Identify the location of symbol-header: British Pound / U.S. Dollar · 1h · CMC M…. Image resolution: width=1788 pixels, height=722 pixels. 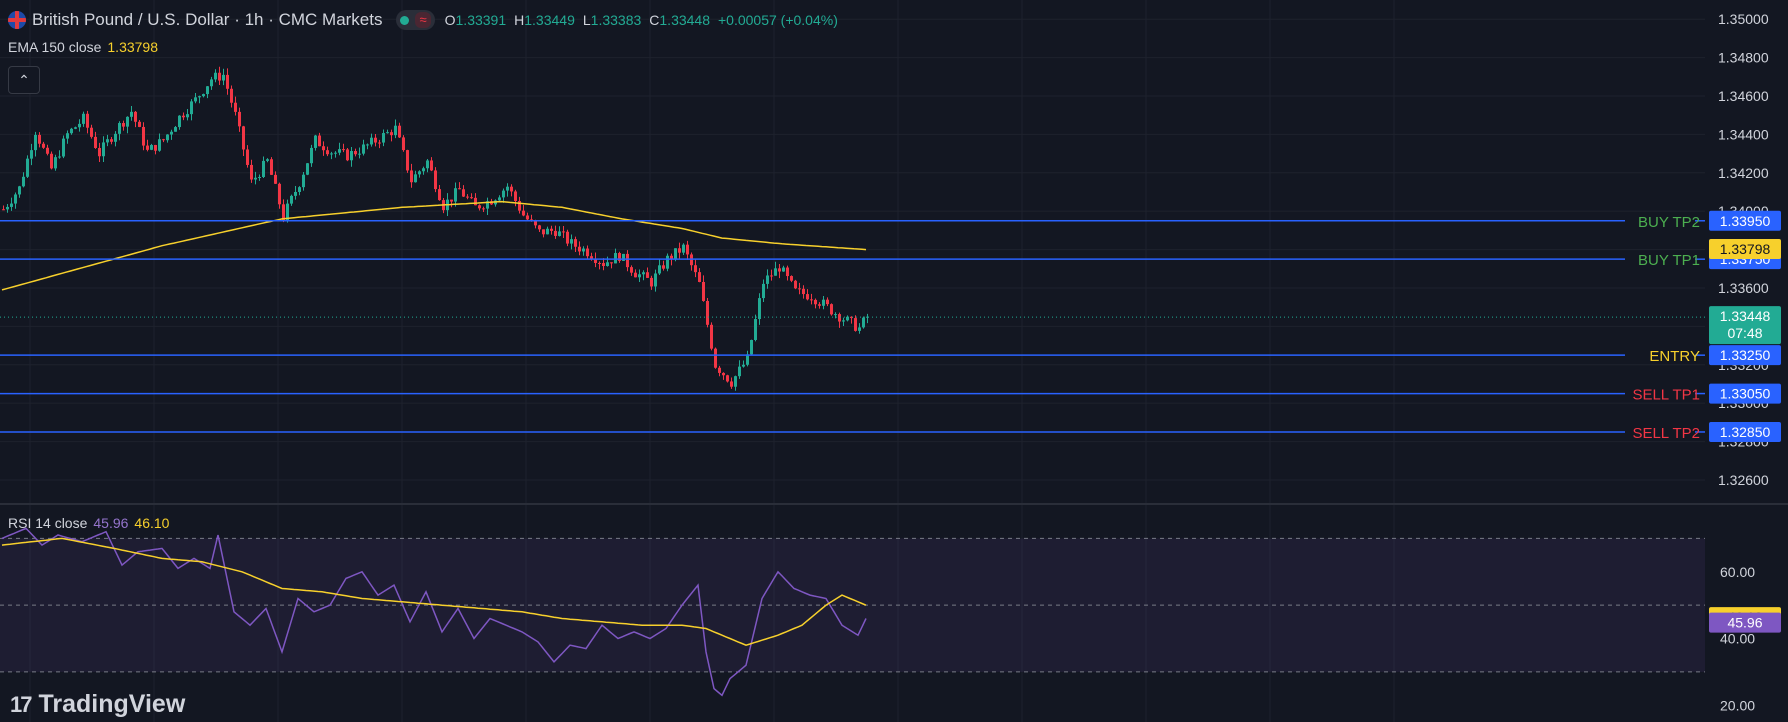
(423, 20).